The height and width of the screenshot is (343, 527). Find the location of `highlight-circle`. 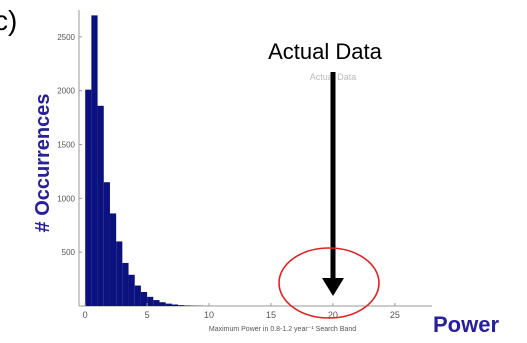

highlight-circle is located at coordinates (329, 283).